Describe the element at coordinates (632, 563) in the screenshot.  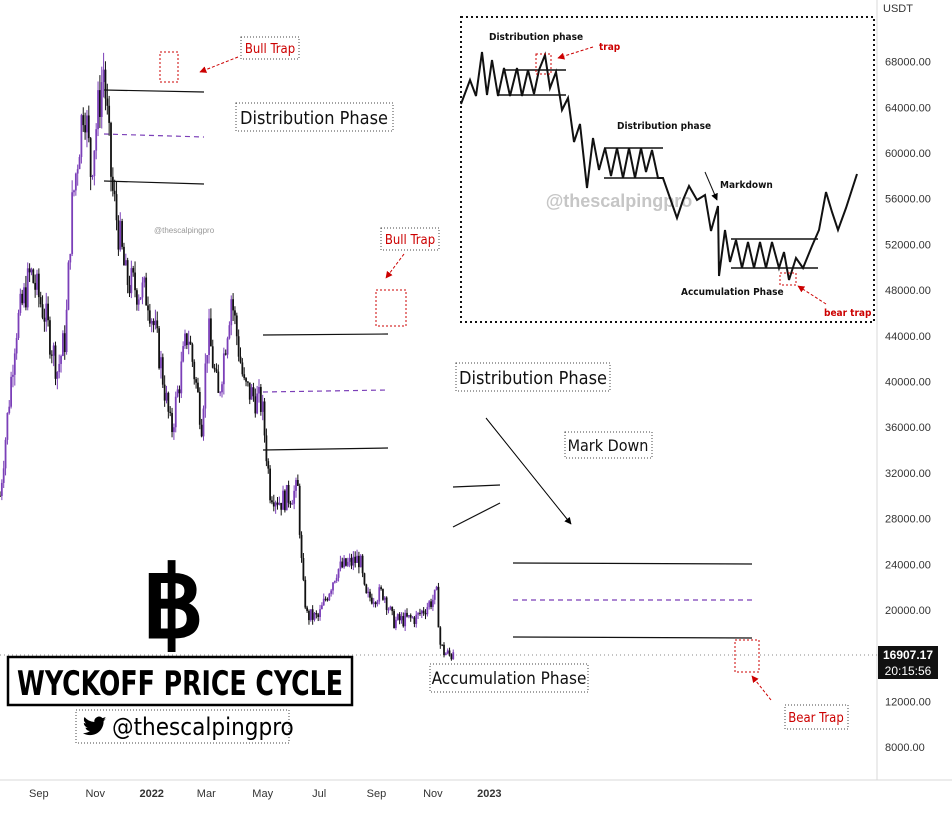
I see `acc-top-line` at that location.